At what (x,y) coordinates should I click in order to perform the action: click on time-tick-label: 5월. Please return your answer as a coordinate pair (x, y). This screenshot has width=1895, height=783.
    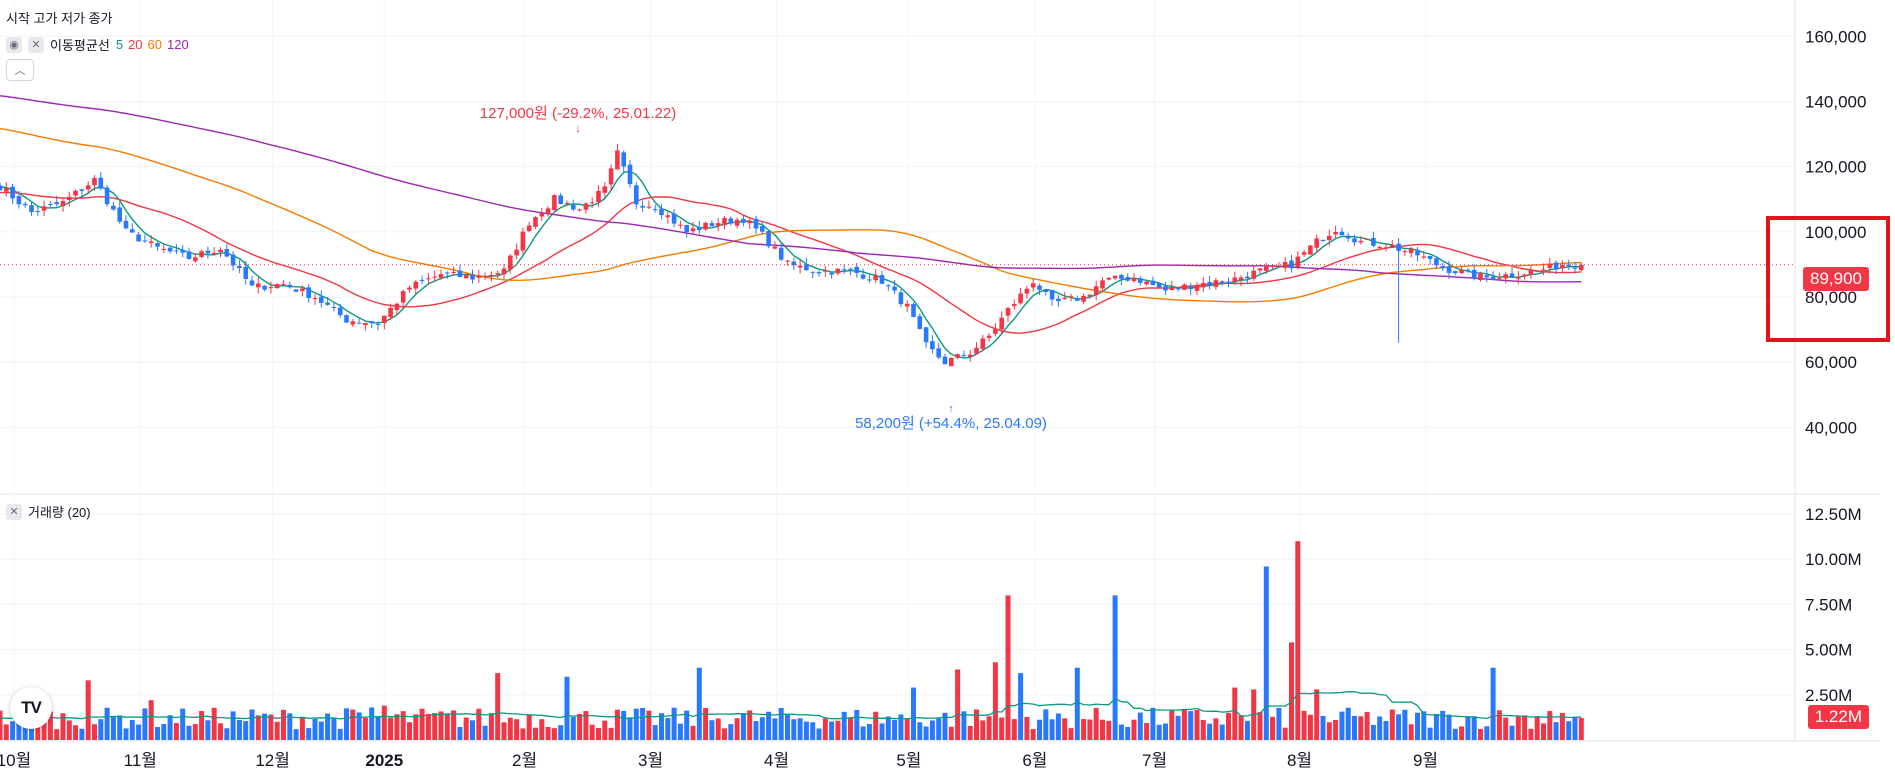
    Looking at the image, I should click on (908, 760).